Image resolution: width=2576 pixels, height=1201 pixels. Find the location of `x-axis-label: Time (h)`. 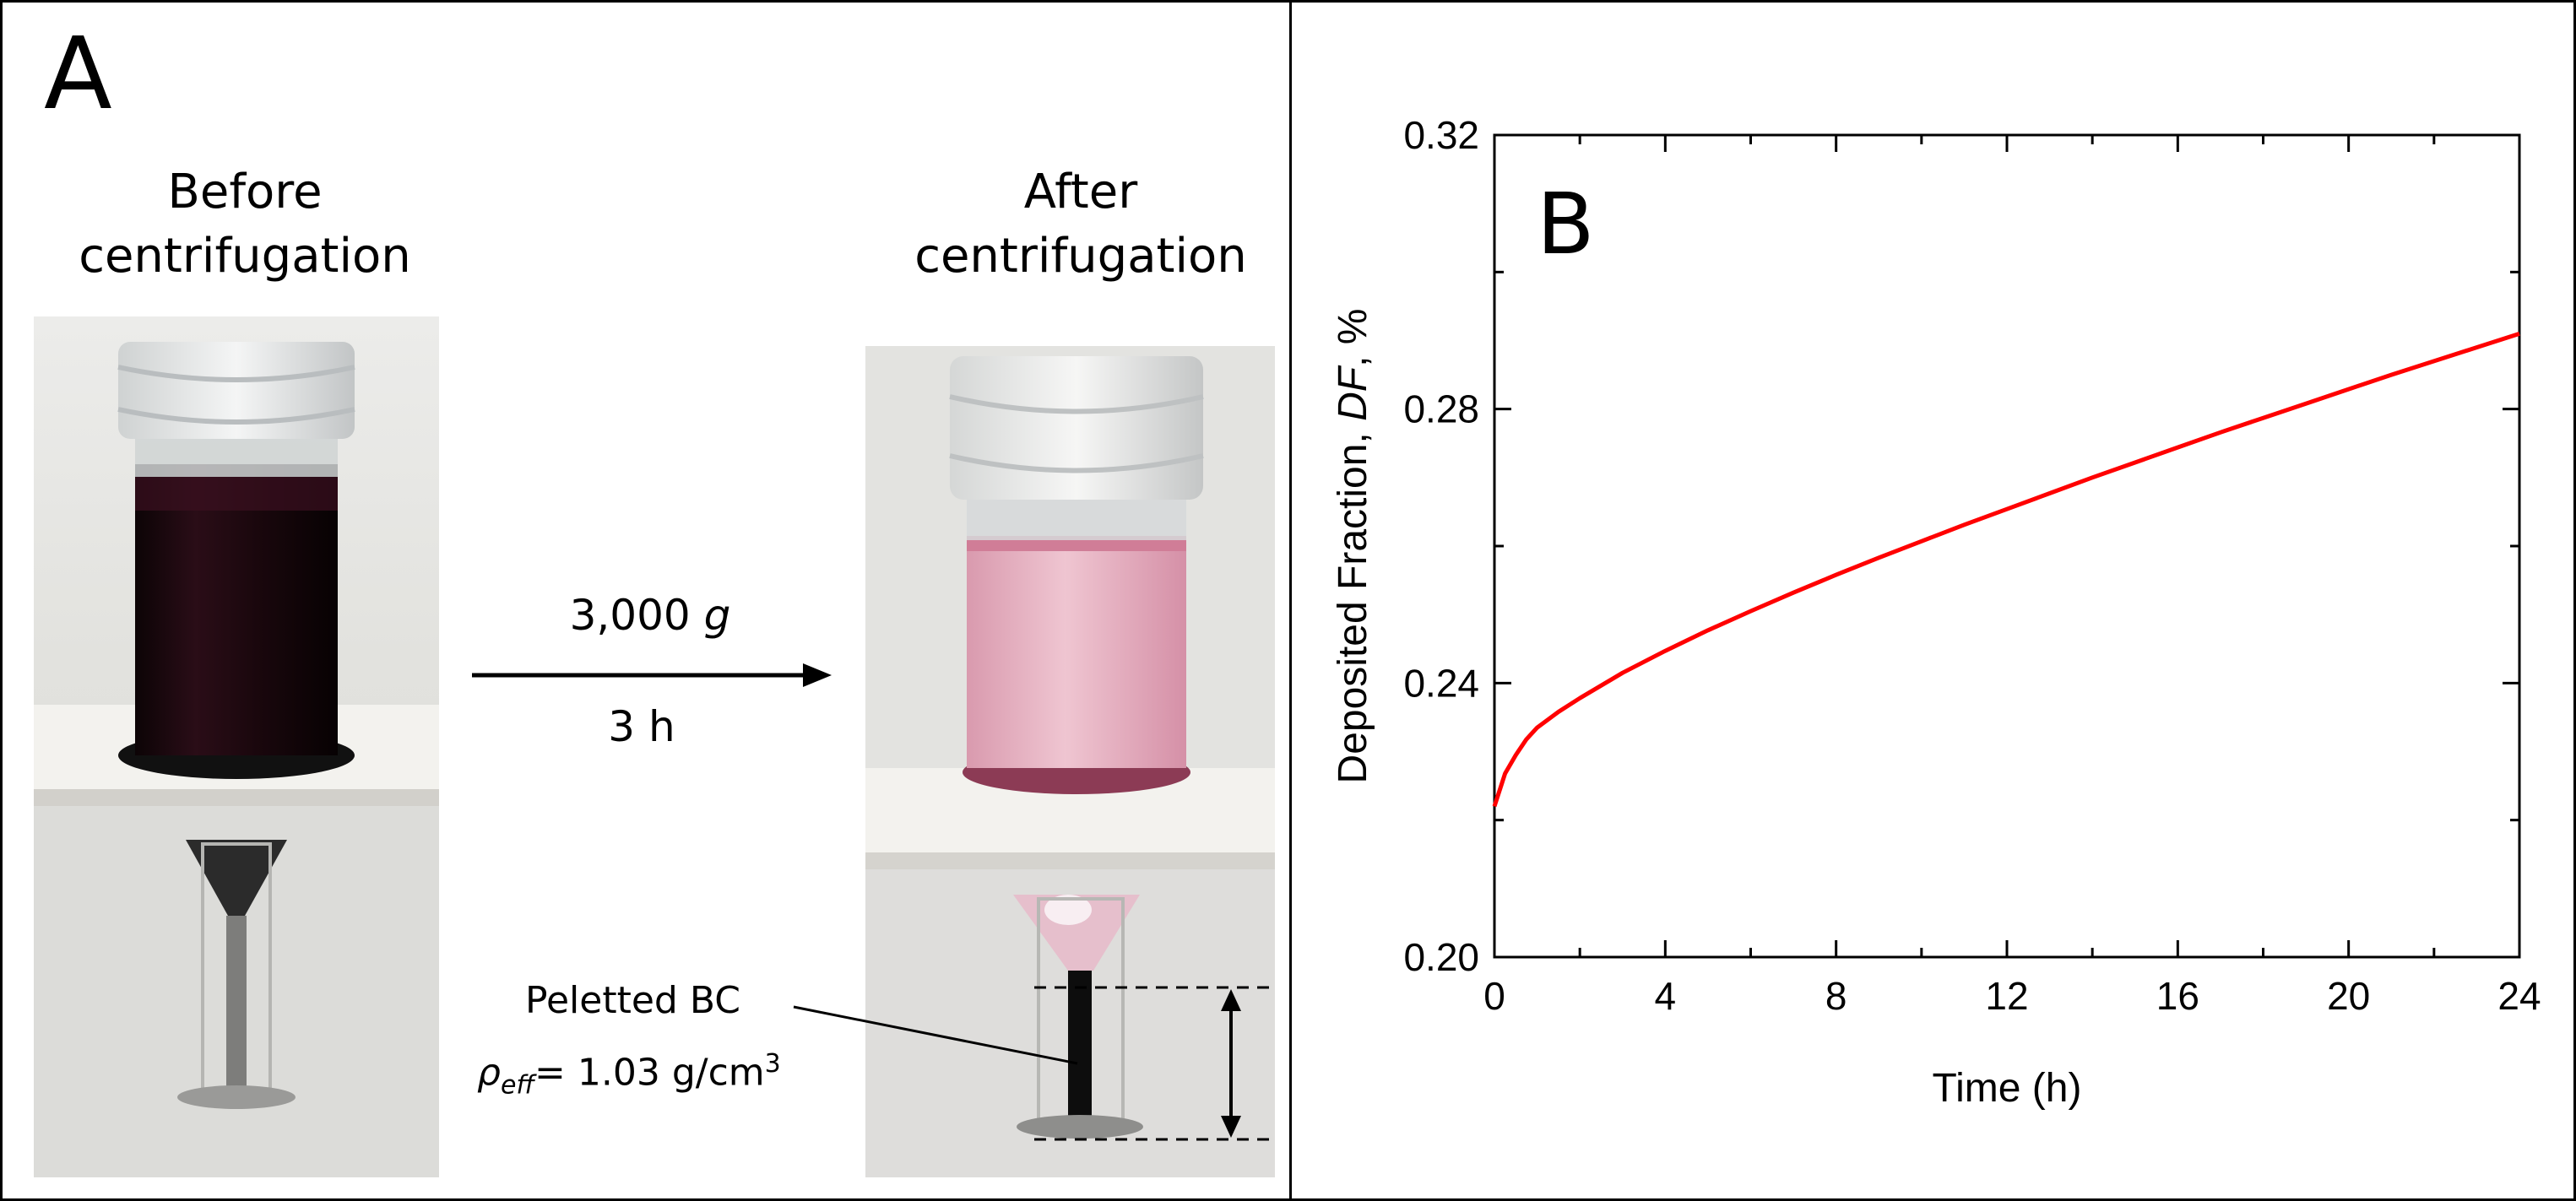

x-axis-label: Time (h) is located at coordinates (2007, 1088).